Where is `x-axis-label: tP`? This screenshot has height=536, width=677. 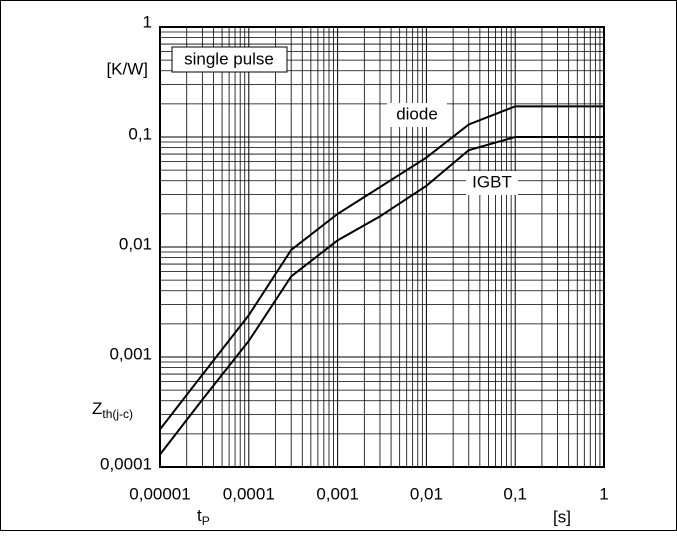
x-axis-label: tP is located at coordinates (203, 517).